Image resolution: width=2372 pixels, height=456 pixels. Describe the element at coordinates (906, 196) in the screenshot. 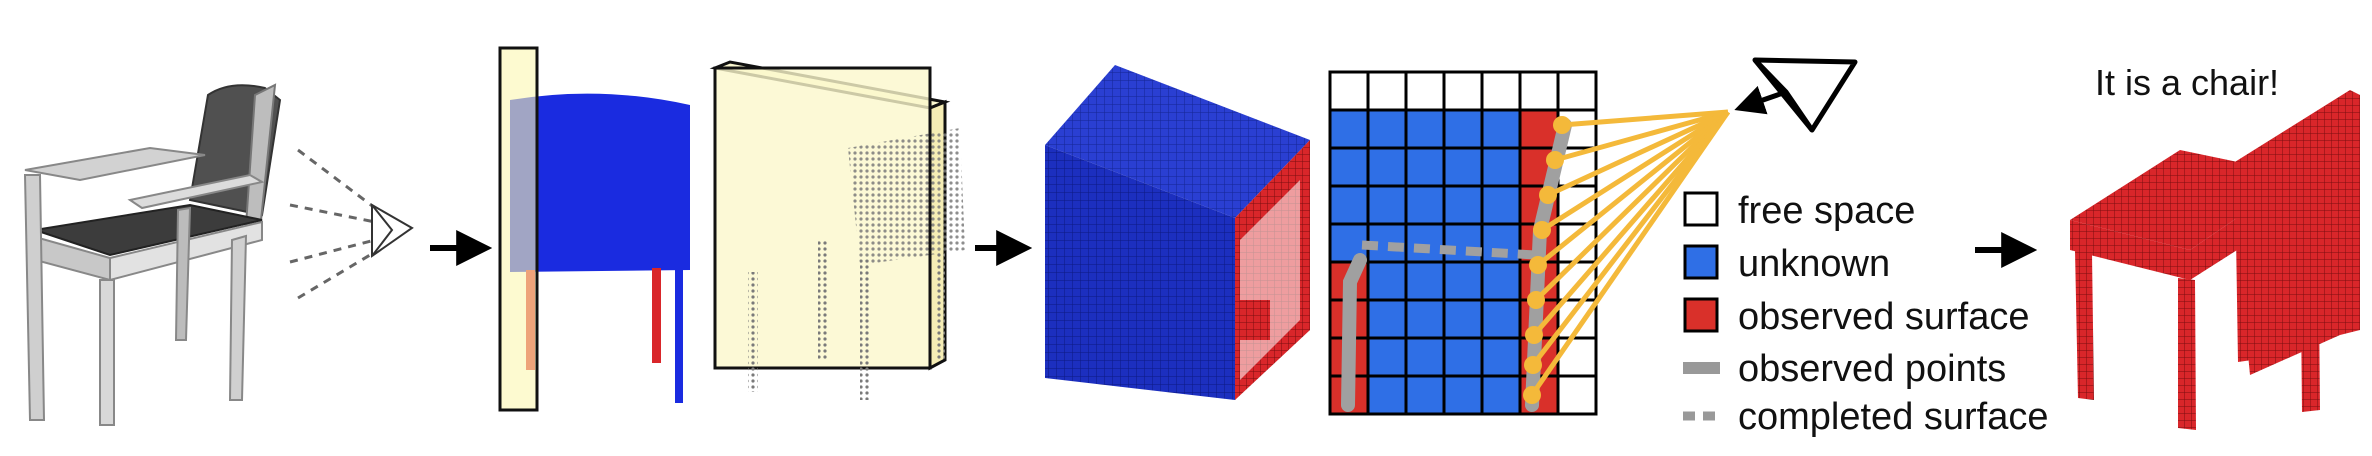

I see `observed-point-cloud` at that location.